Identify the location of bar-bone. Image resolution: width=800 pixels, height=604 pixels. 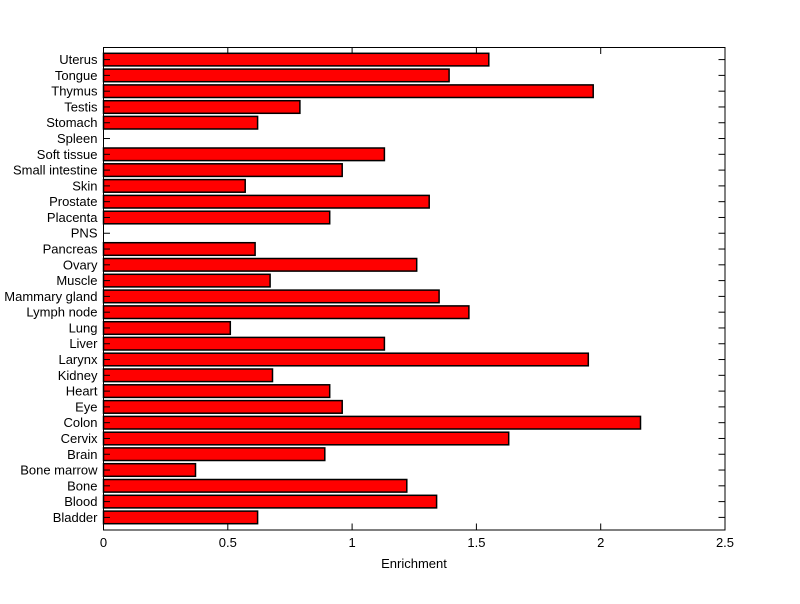
(255, 485).